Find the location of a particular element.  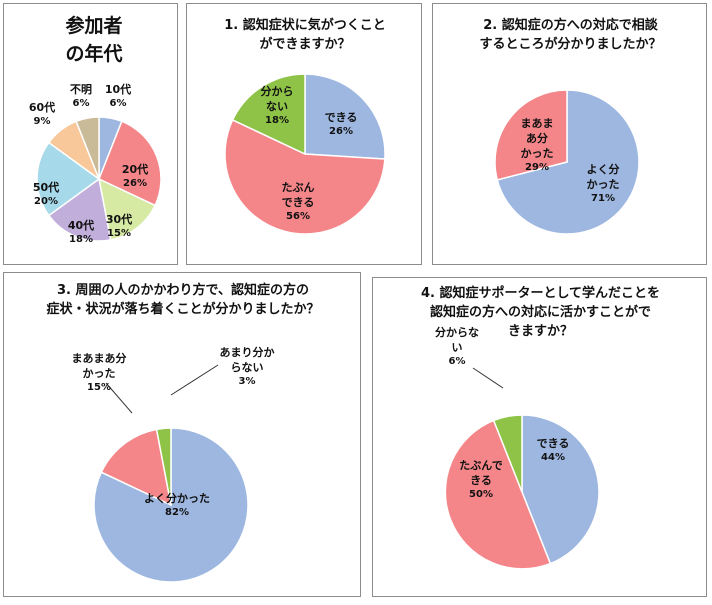

leader-line-notreally is located at coordinates (194, 380).